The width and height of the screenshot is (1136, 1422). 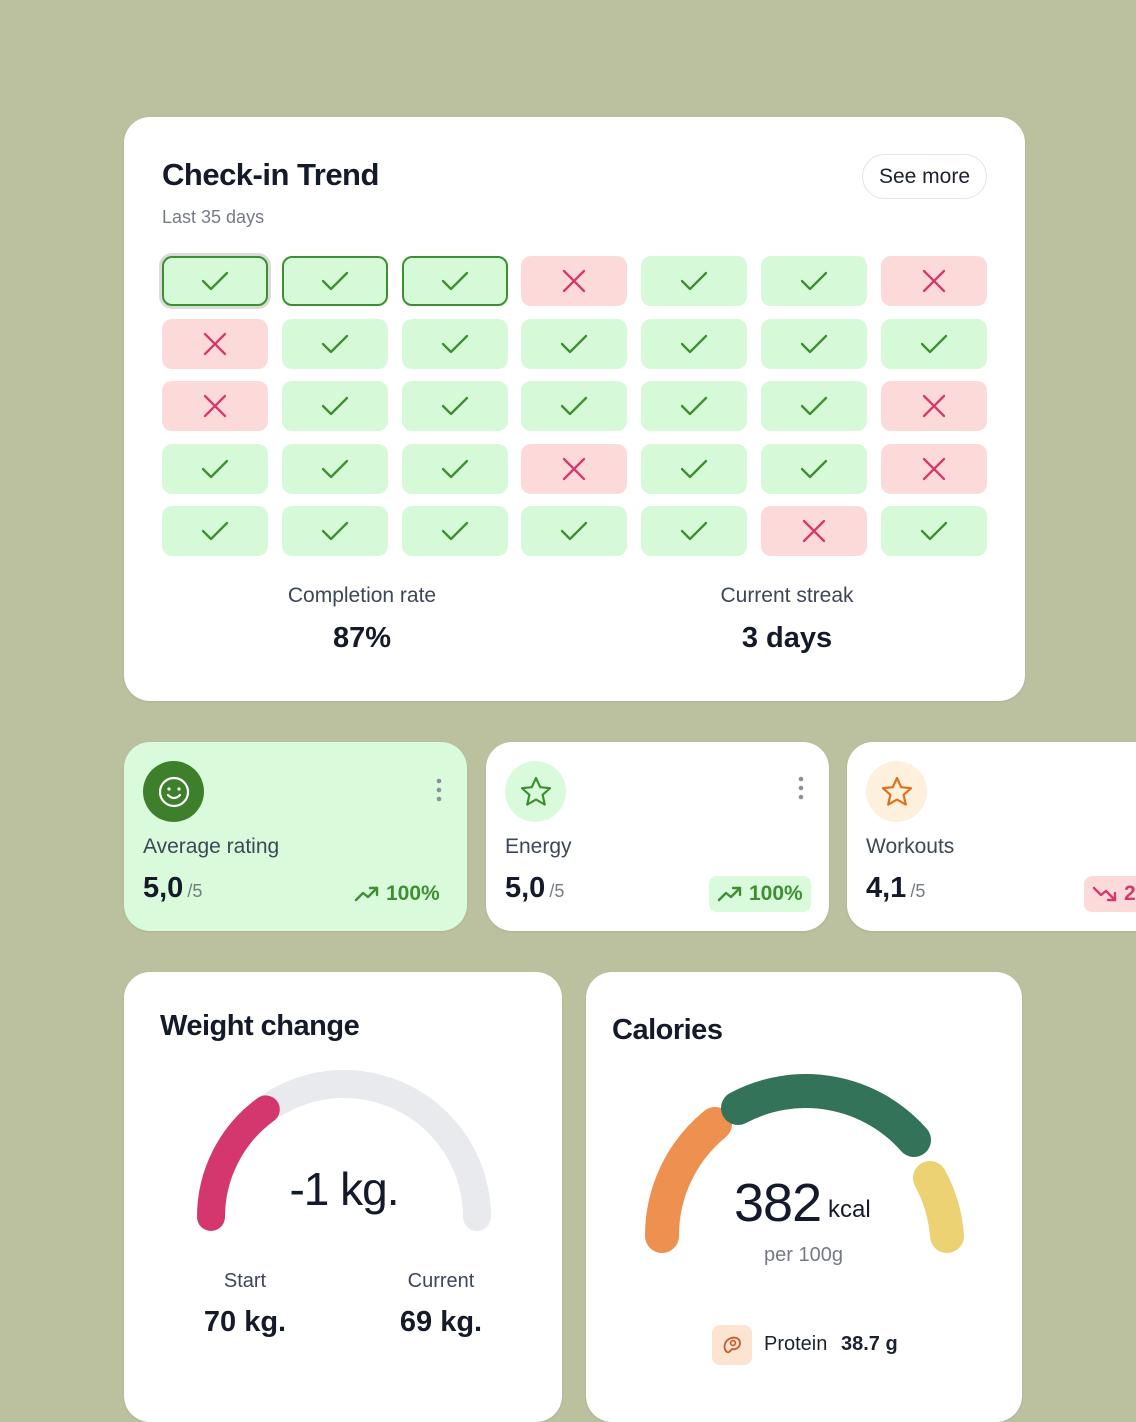 I want to click on trend-badge: 100%, so click(x=760, y=894).